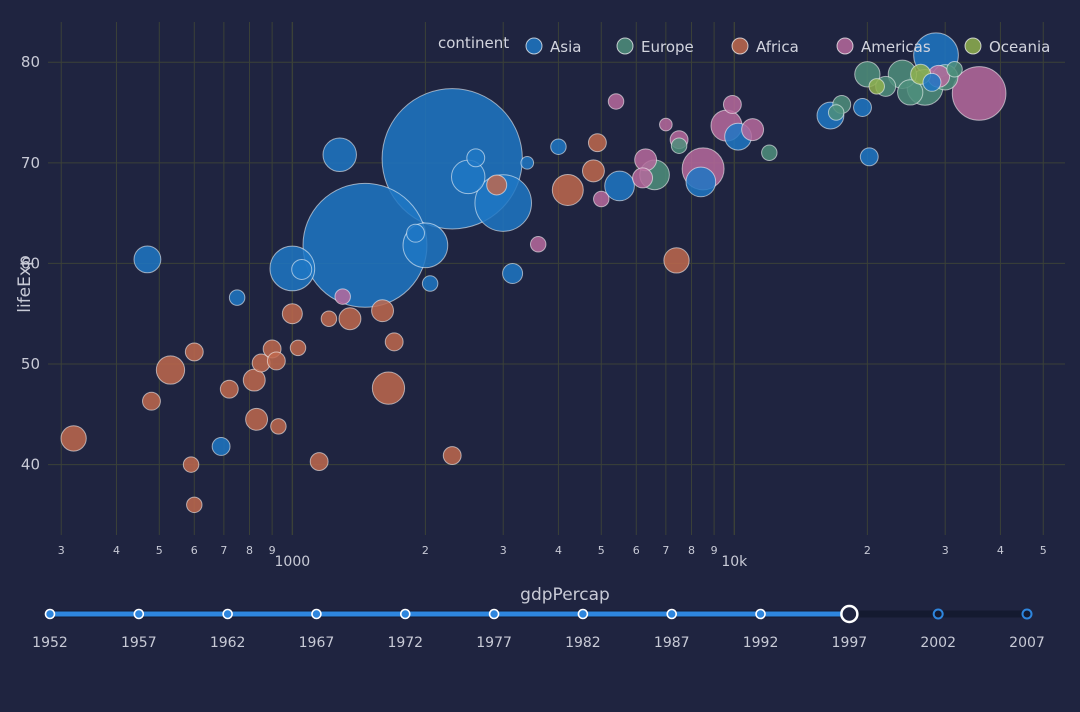  I want to click on legend-marker-asia, so click(534, 46).